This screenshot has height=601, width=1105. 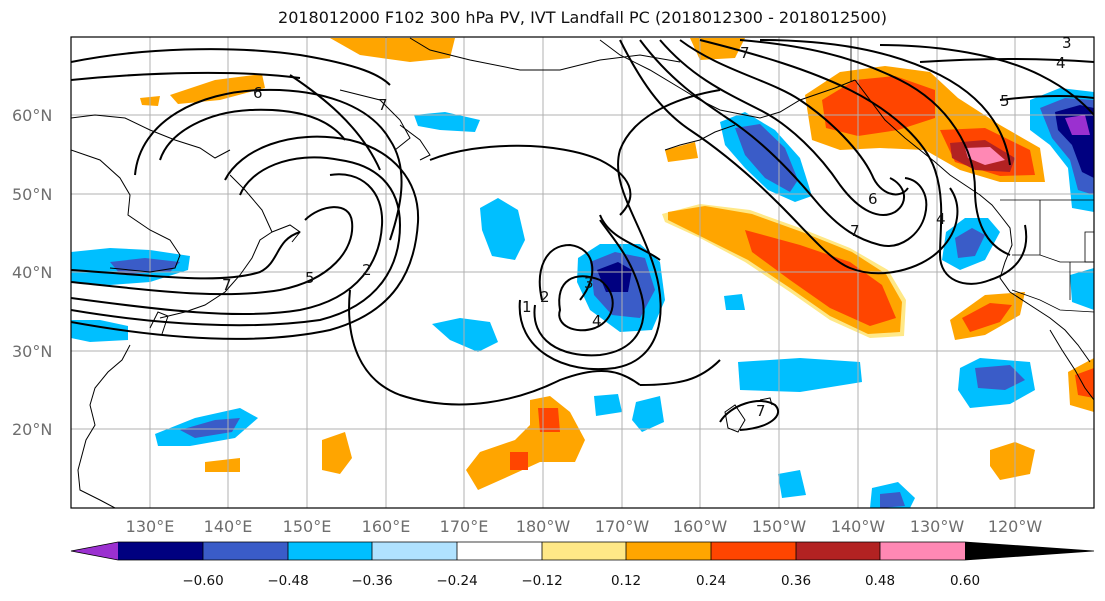 What do you see at coordinates (202, 581) in the screenshot?
I see `colorbar-tick-label: −0.60` at bounding box center [202, 581].